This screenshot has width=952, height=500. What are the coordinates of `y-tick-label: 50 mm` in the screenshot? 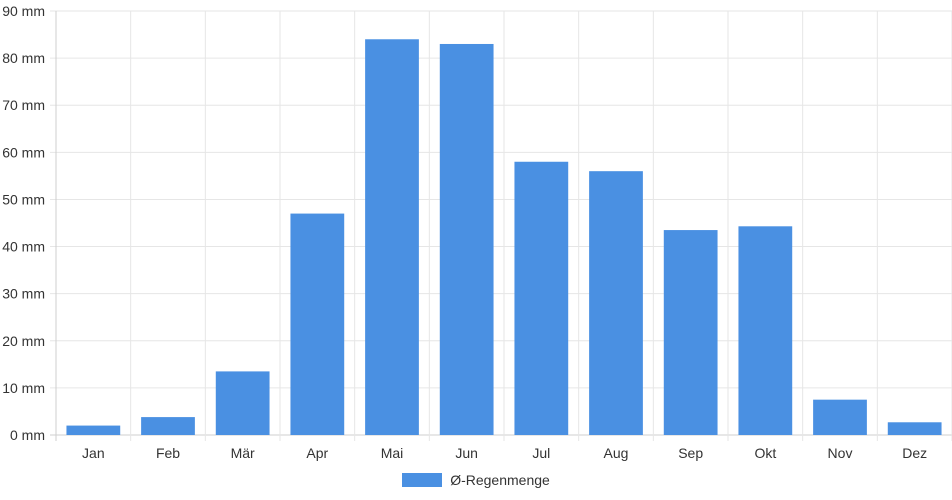 It's located at (23, 199).